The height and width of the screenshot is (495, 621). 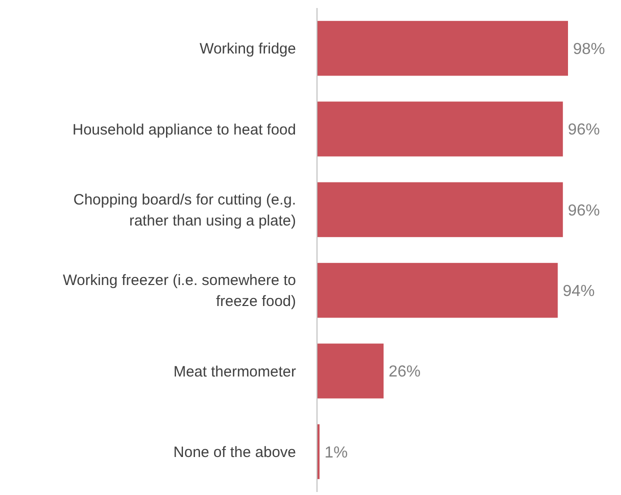 What do you see at coordinates (589, 49) in the screenshot?
I see `data-label: 98%` at bounding box center [589, 49].